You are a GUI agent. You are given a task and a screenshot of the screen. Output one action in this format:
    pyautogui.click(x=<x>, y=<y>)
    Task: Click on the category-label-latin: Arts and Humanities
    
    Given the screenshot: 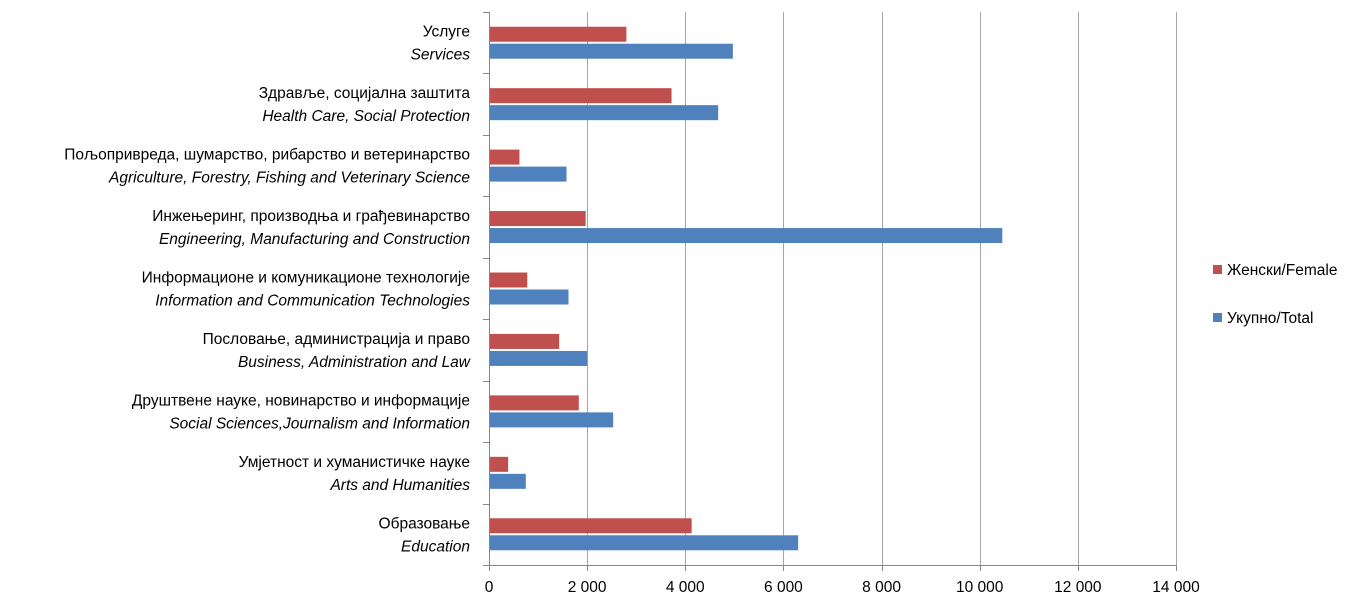 What is the action you would take?
    pyautogui.click(x=399, y=485)
    